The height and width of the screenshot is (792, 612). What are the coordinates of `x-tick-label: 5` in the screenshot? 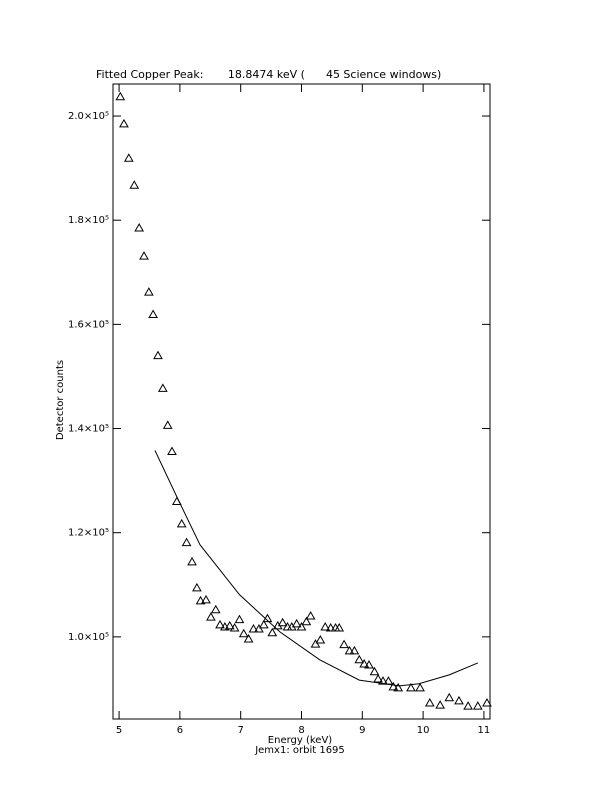 It's located at (119, 730).